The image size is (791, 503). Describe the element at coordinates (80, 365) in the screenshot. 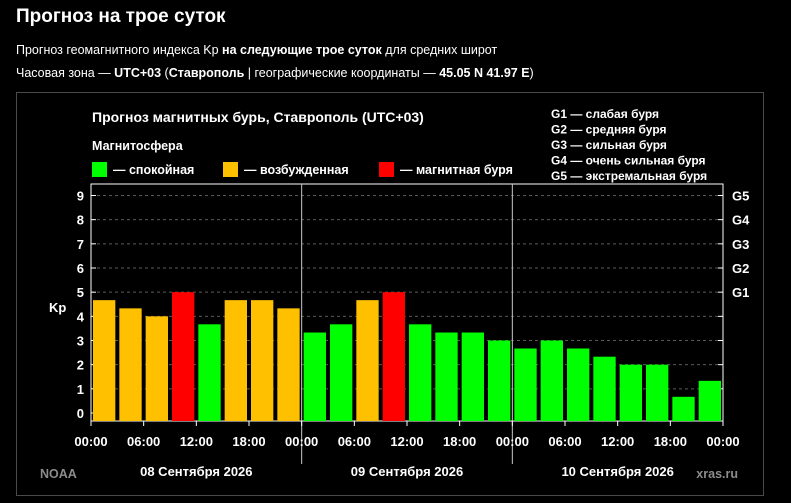

I see `y-tick-label-2: 2` at that location.